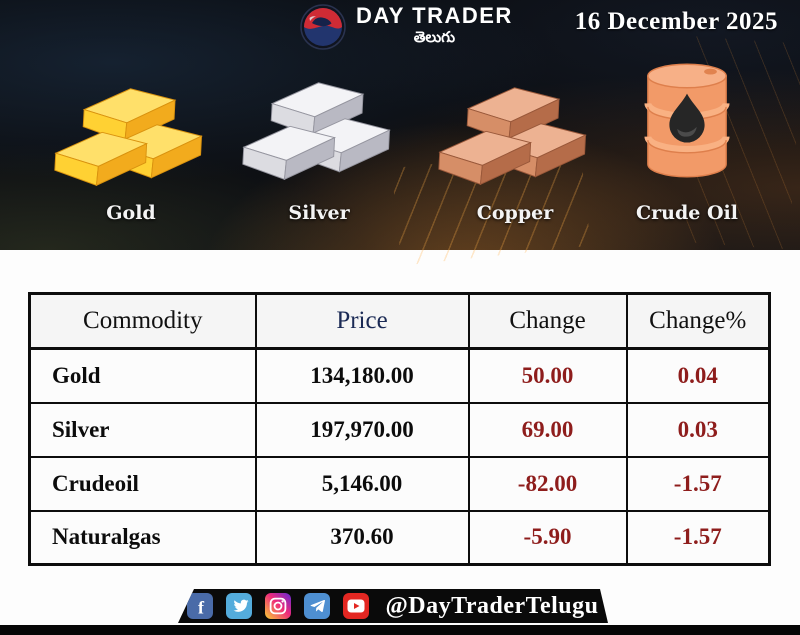 The image size is (800, 635). What do you see at coordinates (687, 120) in the screenshot?
I see `oil-barrel-icon` at bounding box center [687, 120].